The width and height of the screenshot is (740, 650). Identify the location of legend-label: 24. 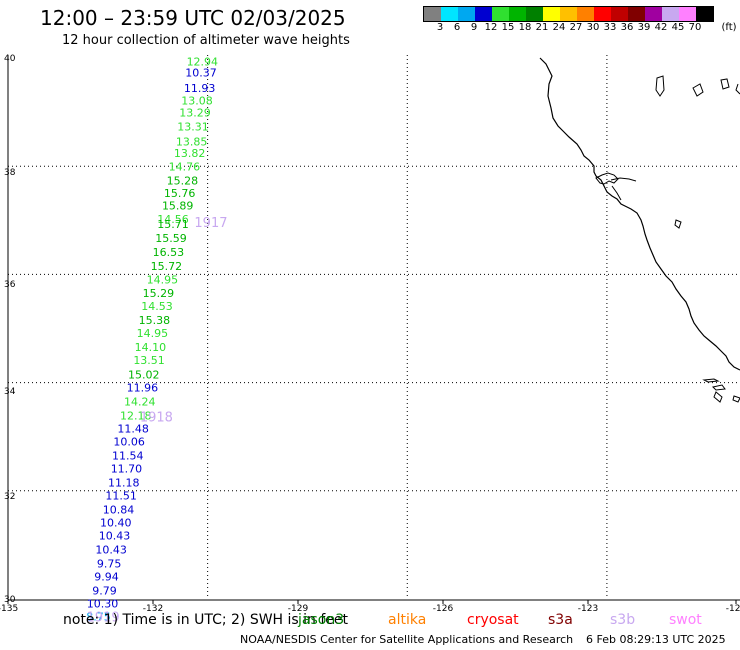
(559, 27).